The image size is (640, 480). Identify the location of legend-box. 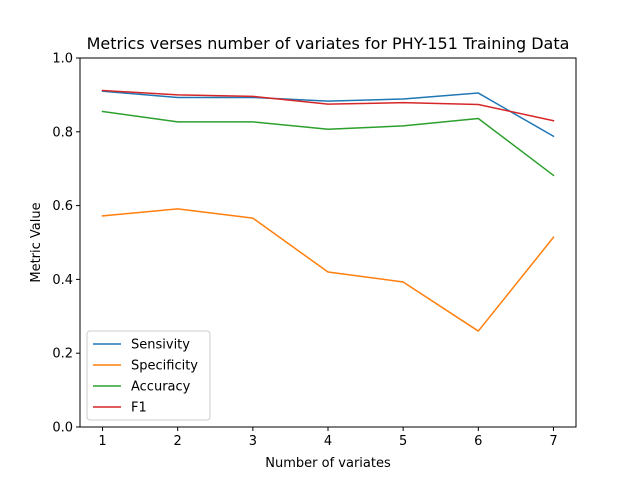
(148, 375).